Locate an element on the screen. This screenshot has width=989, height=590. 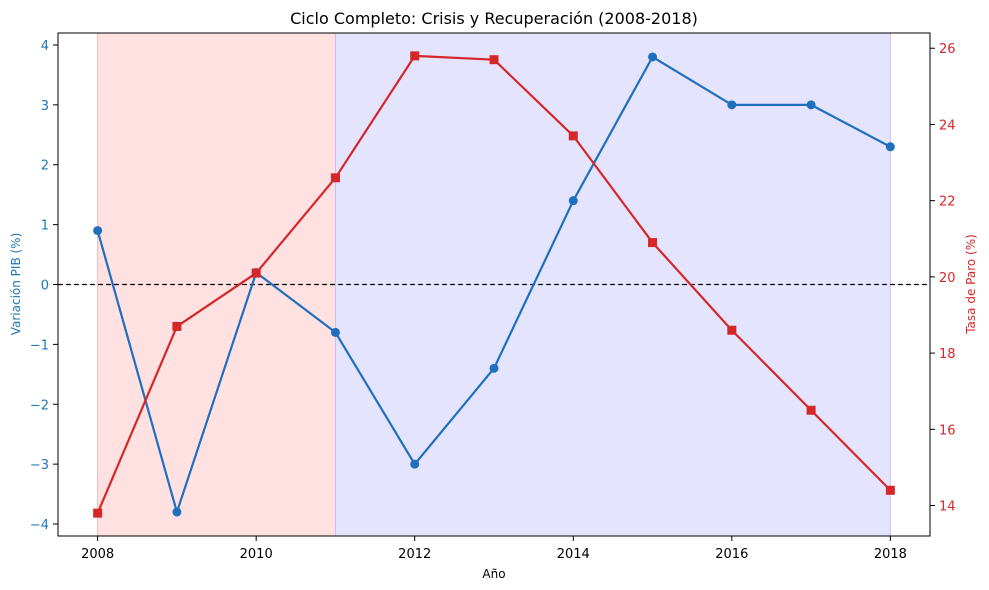
y-left-tick-label-0: 0 is located at coordinates (45, 286).